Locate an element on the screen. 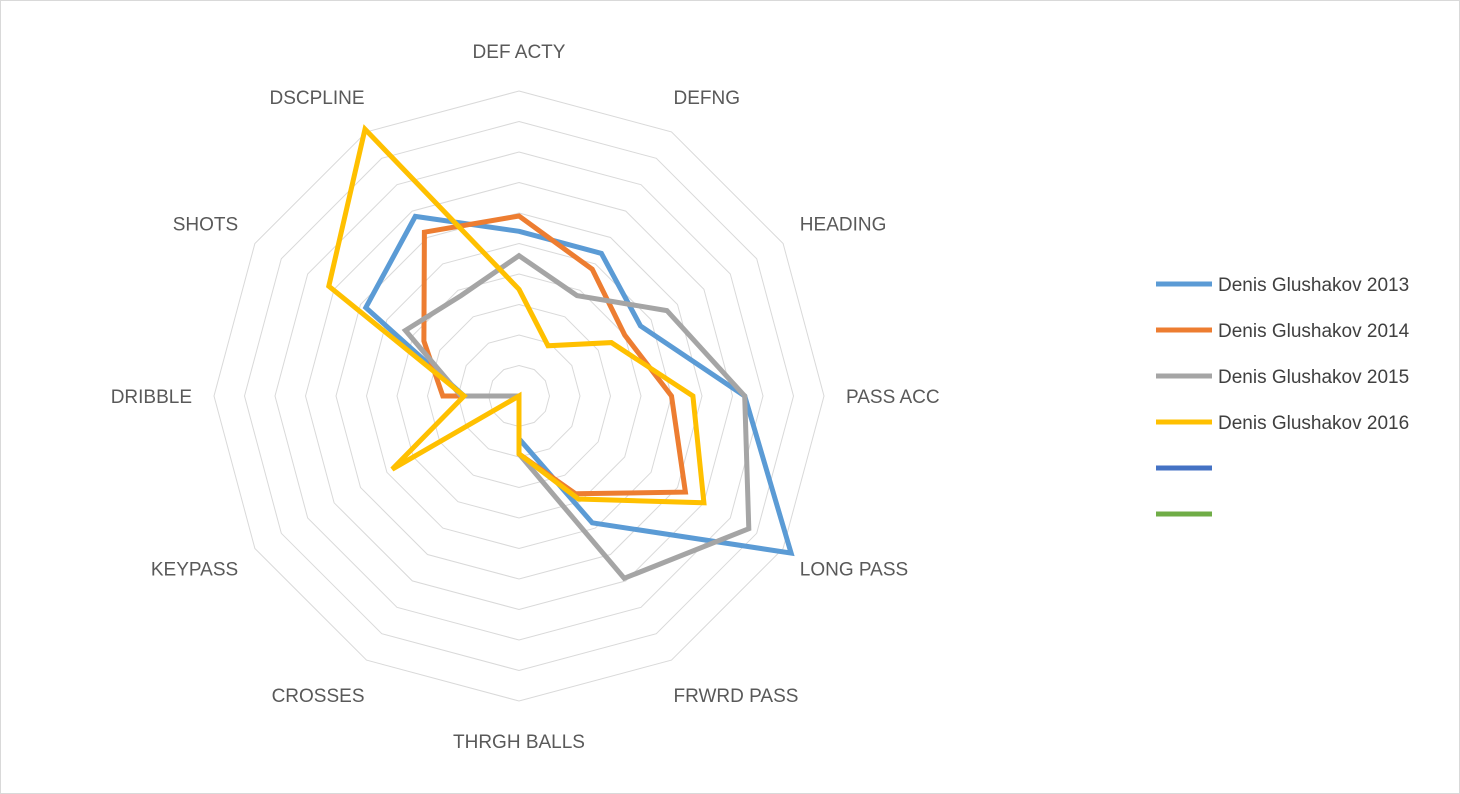 Image resolution: width=1460 pixels, height=794 pixels. legend-item: Denis Glushakov 2015 is located at coordinates (1282, 377).